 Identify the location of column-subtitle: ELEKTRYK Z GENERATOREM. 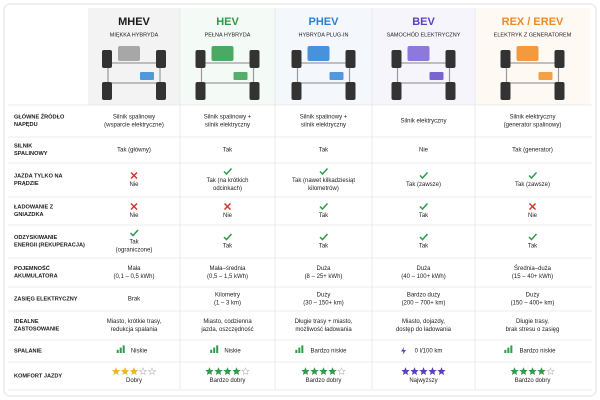
(533, 35).